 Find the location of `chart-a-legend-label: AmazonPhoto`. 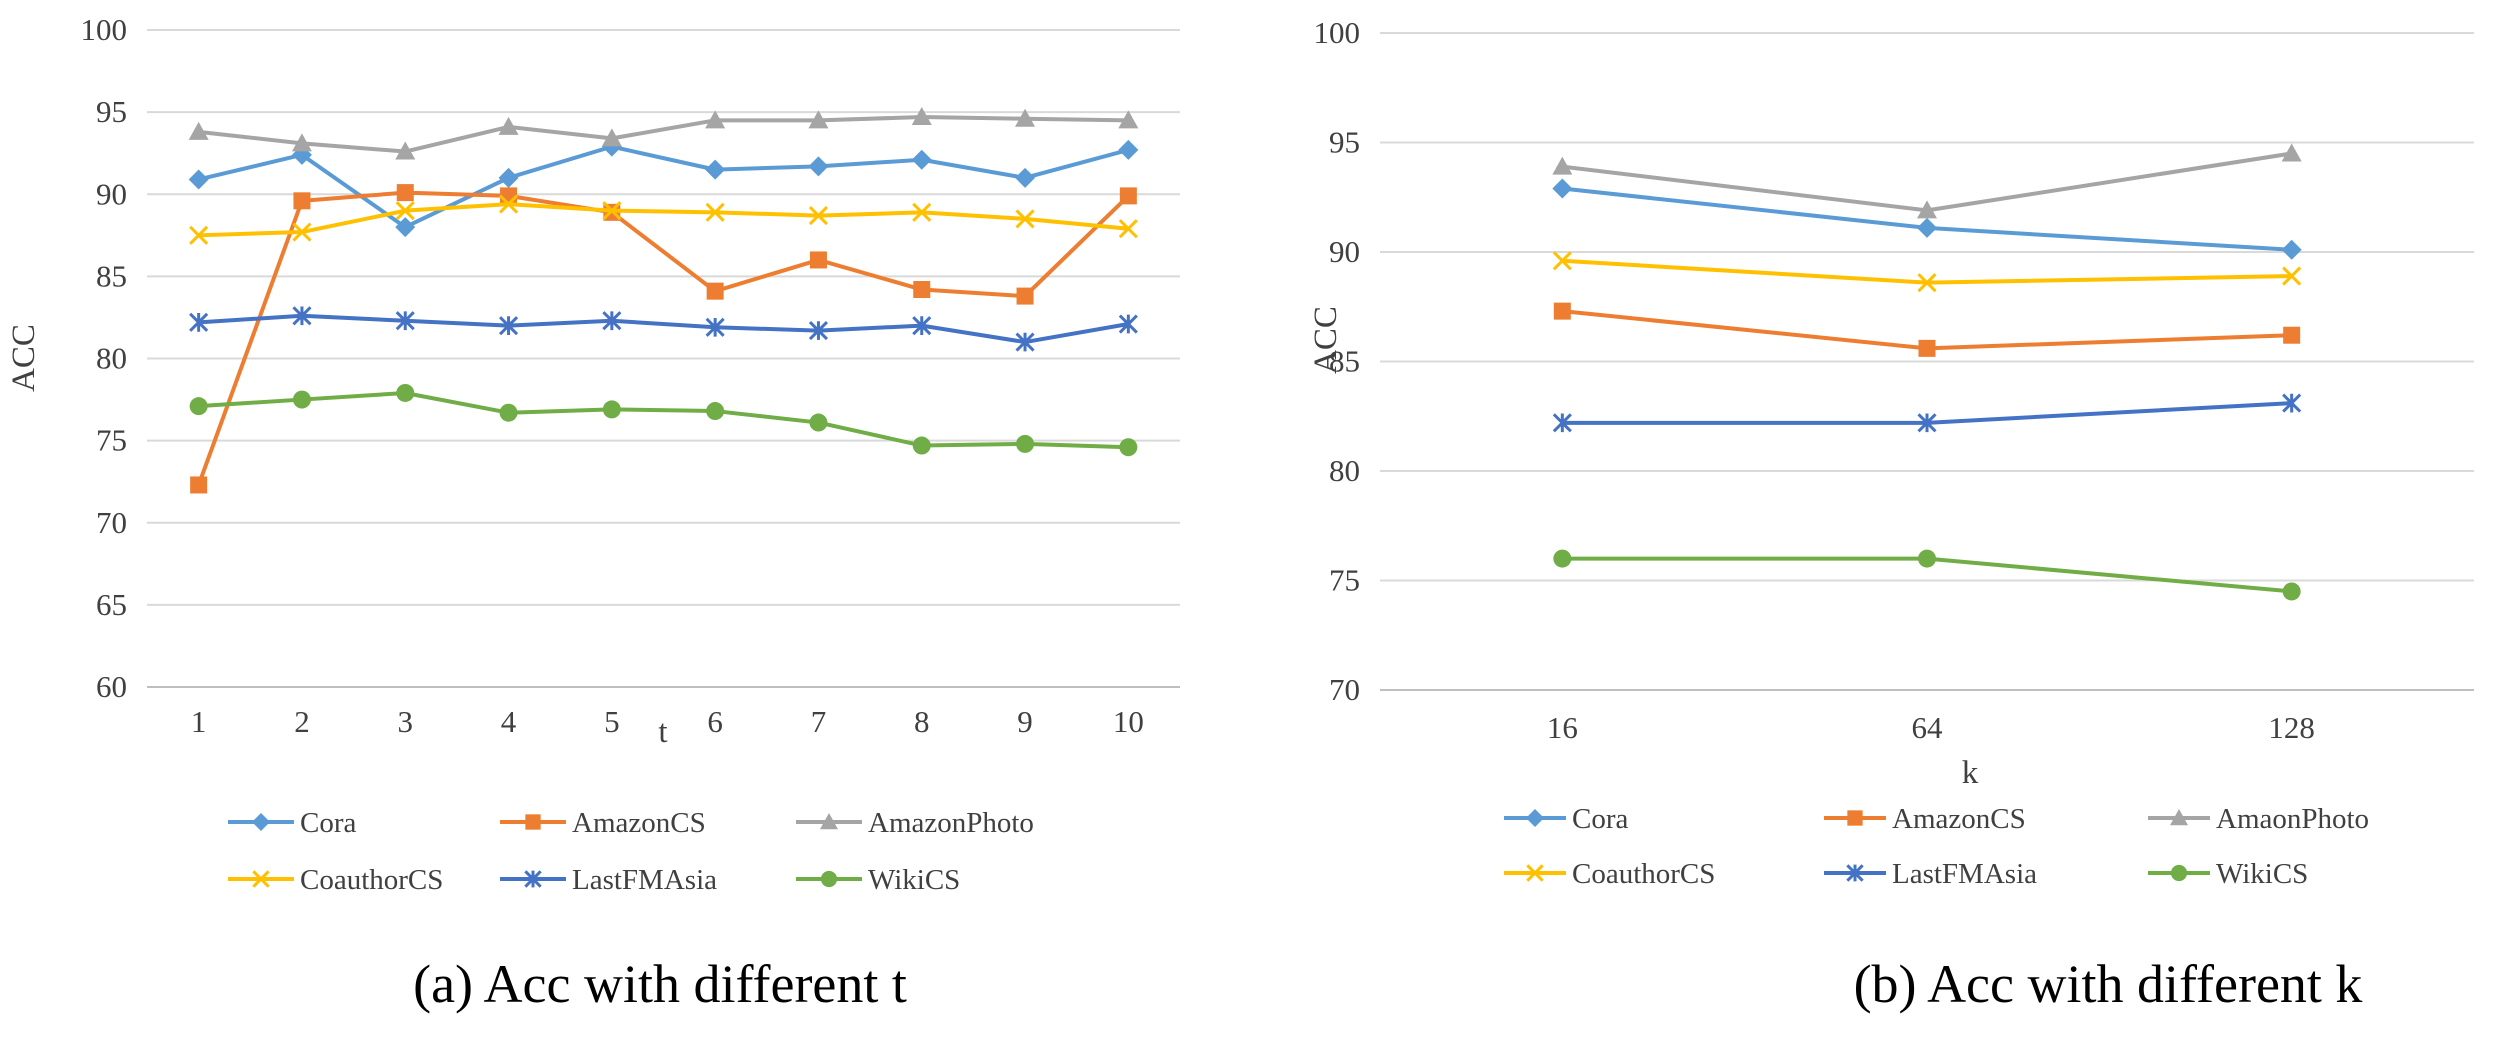

chart-a-legend-label: AmazonPhoto is located at coordinates (951, 823).